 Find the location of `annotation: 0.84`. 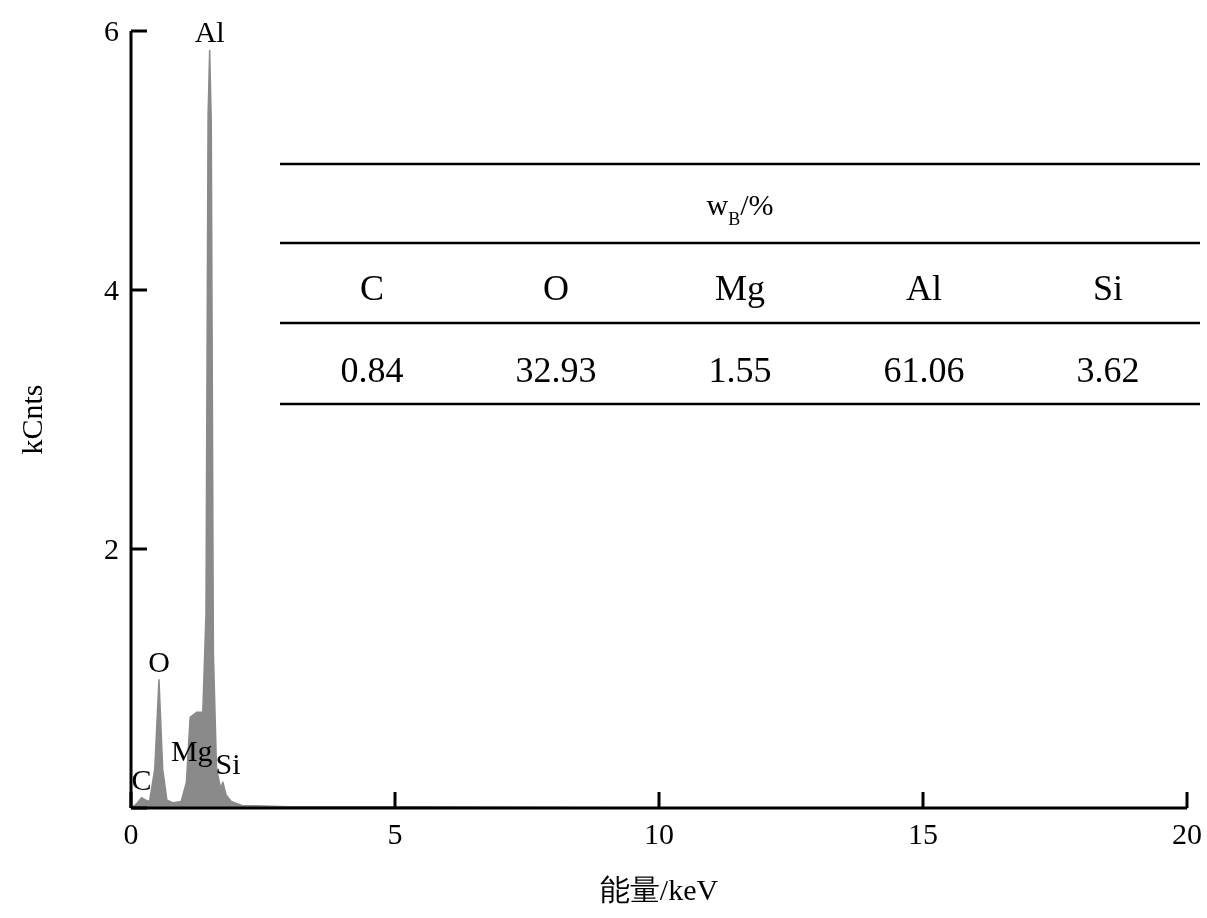

annotation: 0.84 is located at coordinates (372, 370).